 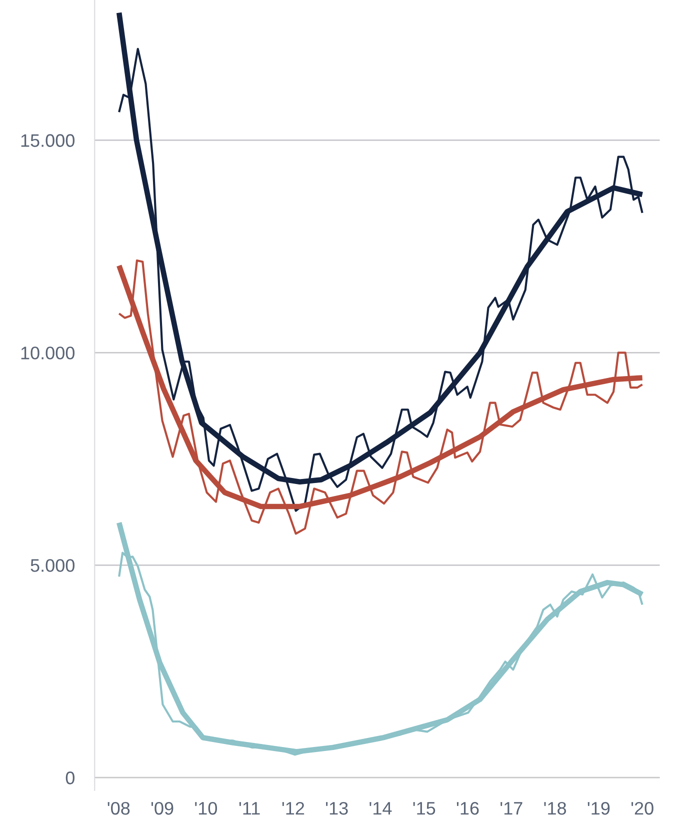 I want to click on x-tick-label: '08, so click(x=119, y=808).